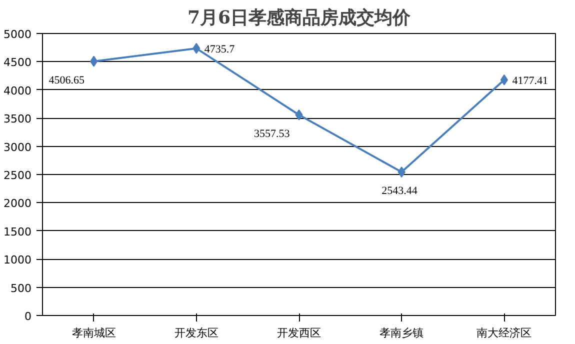 This screenshot has width=575, height=344. I want to click on data-label: 2543.44, so click(400, 191).